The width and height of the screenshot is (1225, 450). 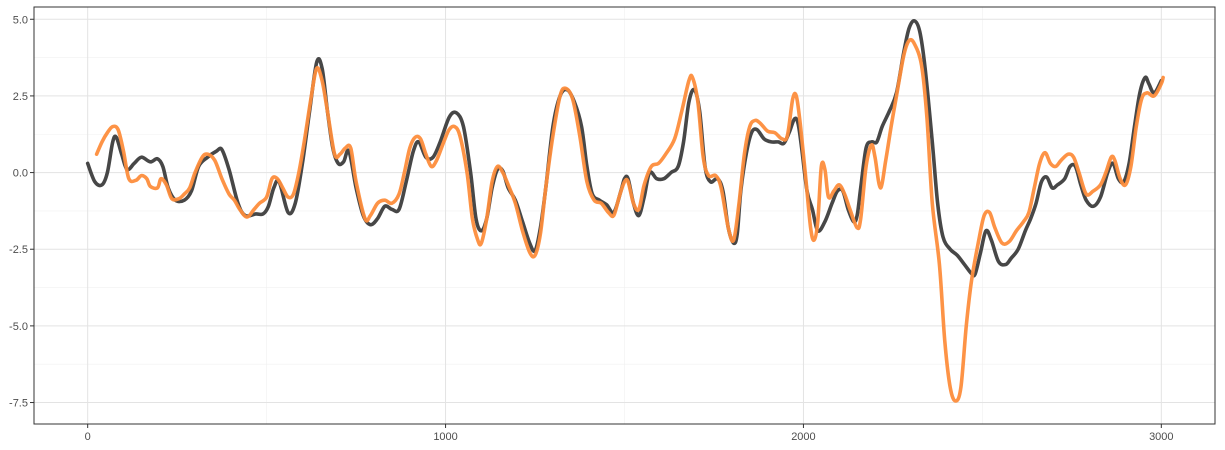 What do you see at coordinates (18, 250) in the screenshot?
I see `y-tick-label: -2.5` at bounding box center [18, 250].